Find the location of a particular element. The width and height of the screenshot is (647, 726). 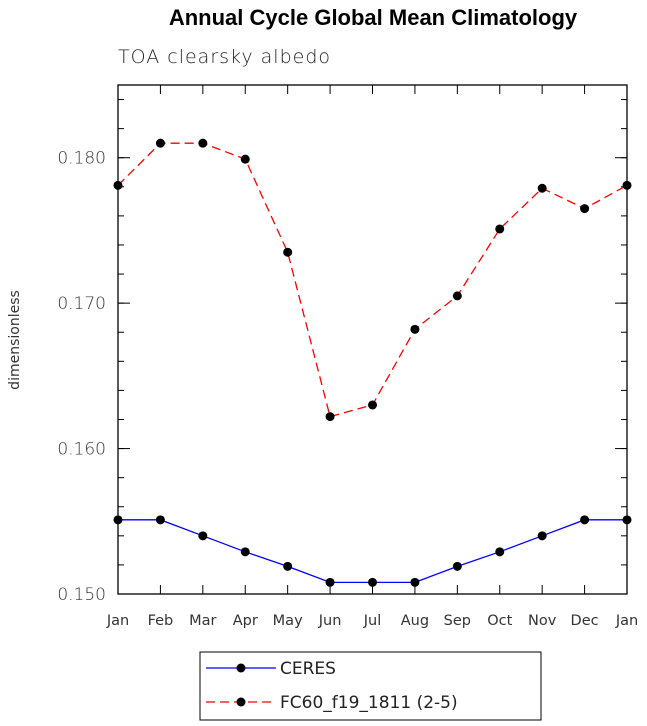

x-tick-label: May is located at coordinates (288, 621).